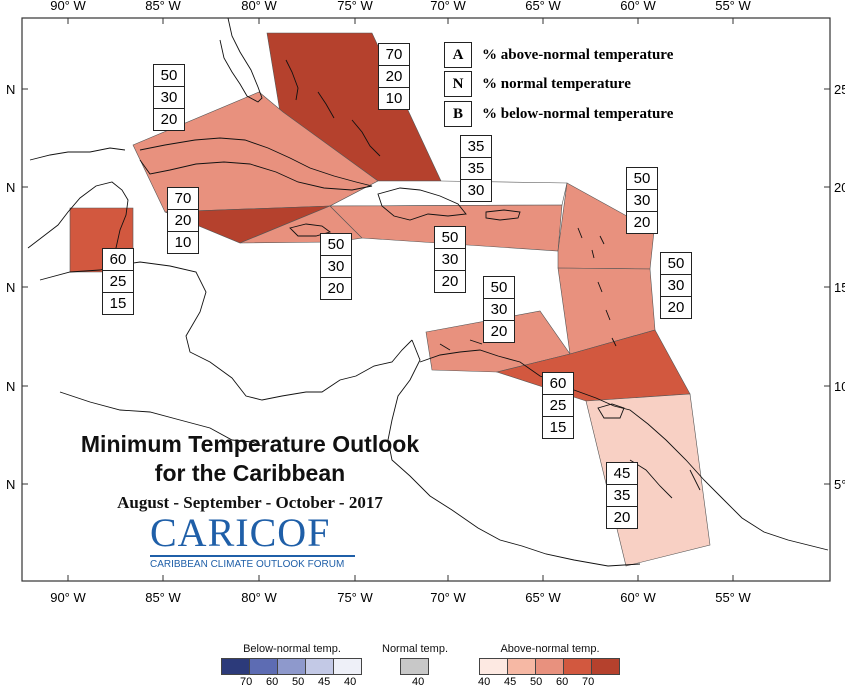 Image resolution: width=845 pixels, height=689 pixels. I want to click on coast-guianas-rivers, so click(665, 479).